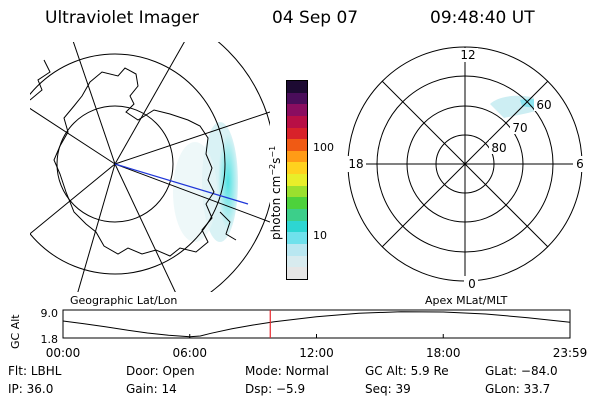 This screenshot has width=600, height=400. Describe the element at coordinates (323, 147) in the screenshot. I see `colorbar-tick-100: 100` at that location.